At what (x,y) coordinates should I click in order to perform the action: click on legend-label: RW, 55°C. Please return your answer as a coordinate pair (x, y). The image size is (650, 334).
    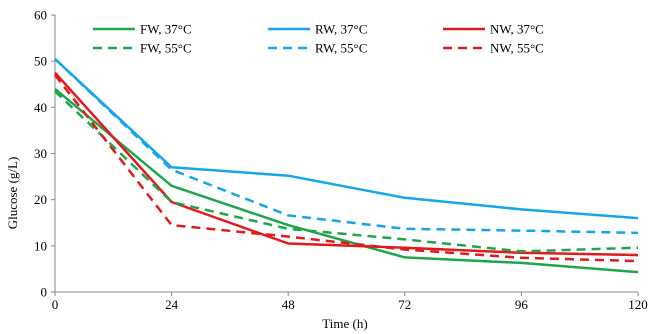
    Looking at the image, I should click on (341, 48).